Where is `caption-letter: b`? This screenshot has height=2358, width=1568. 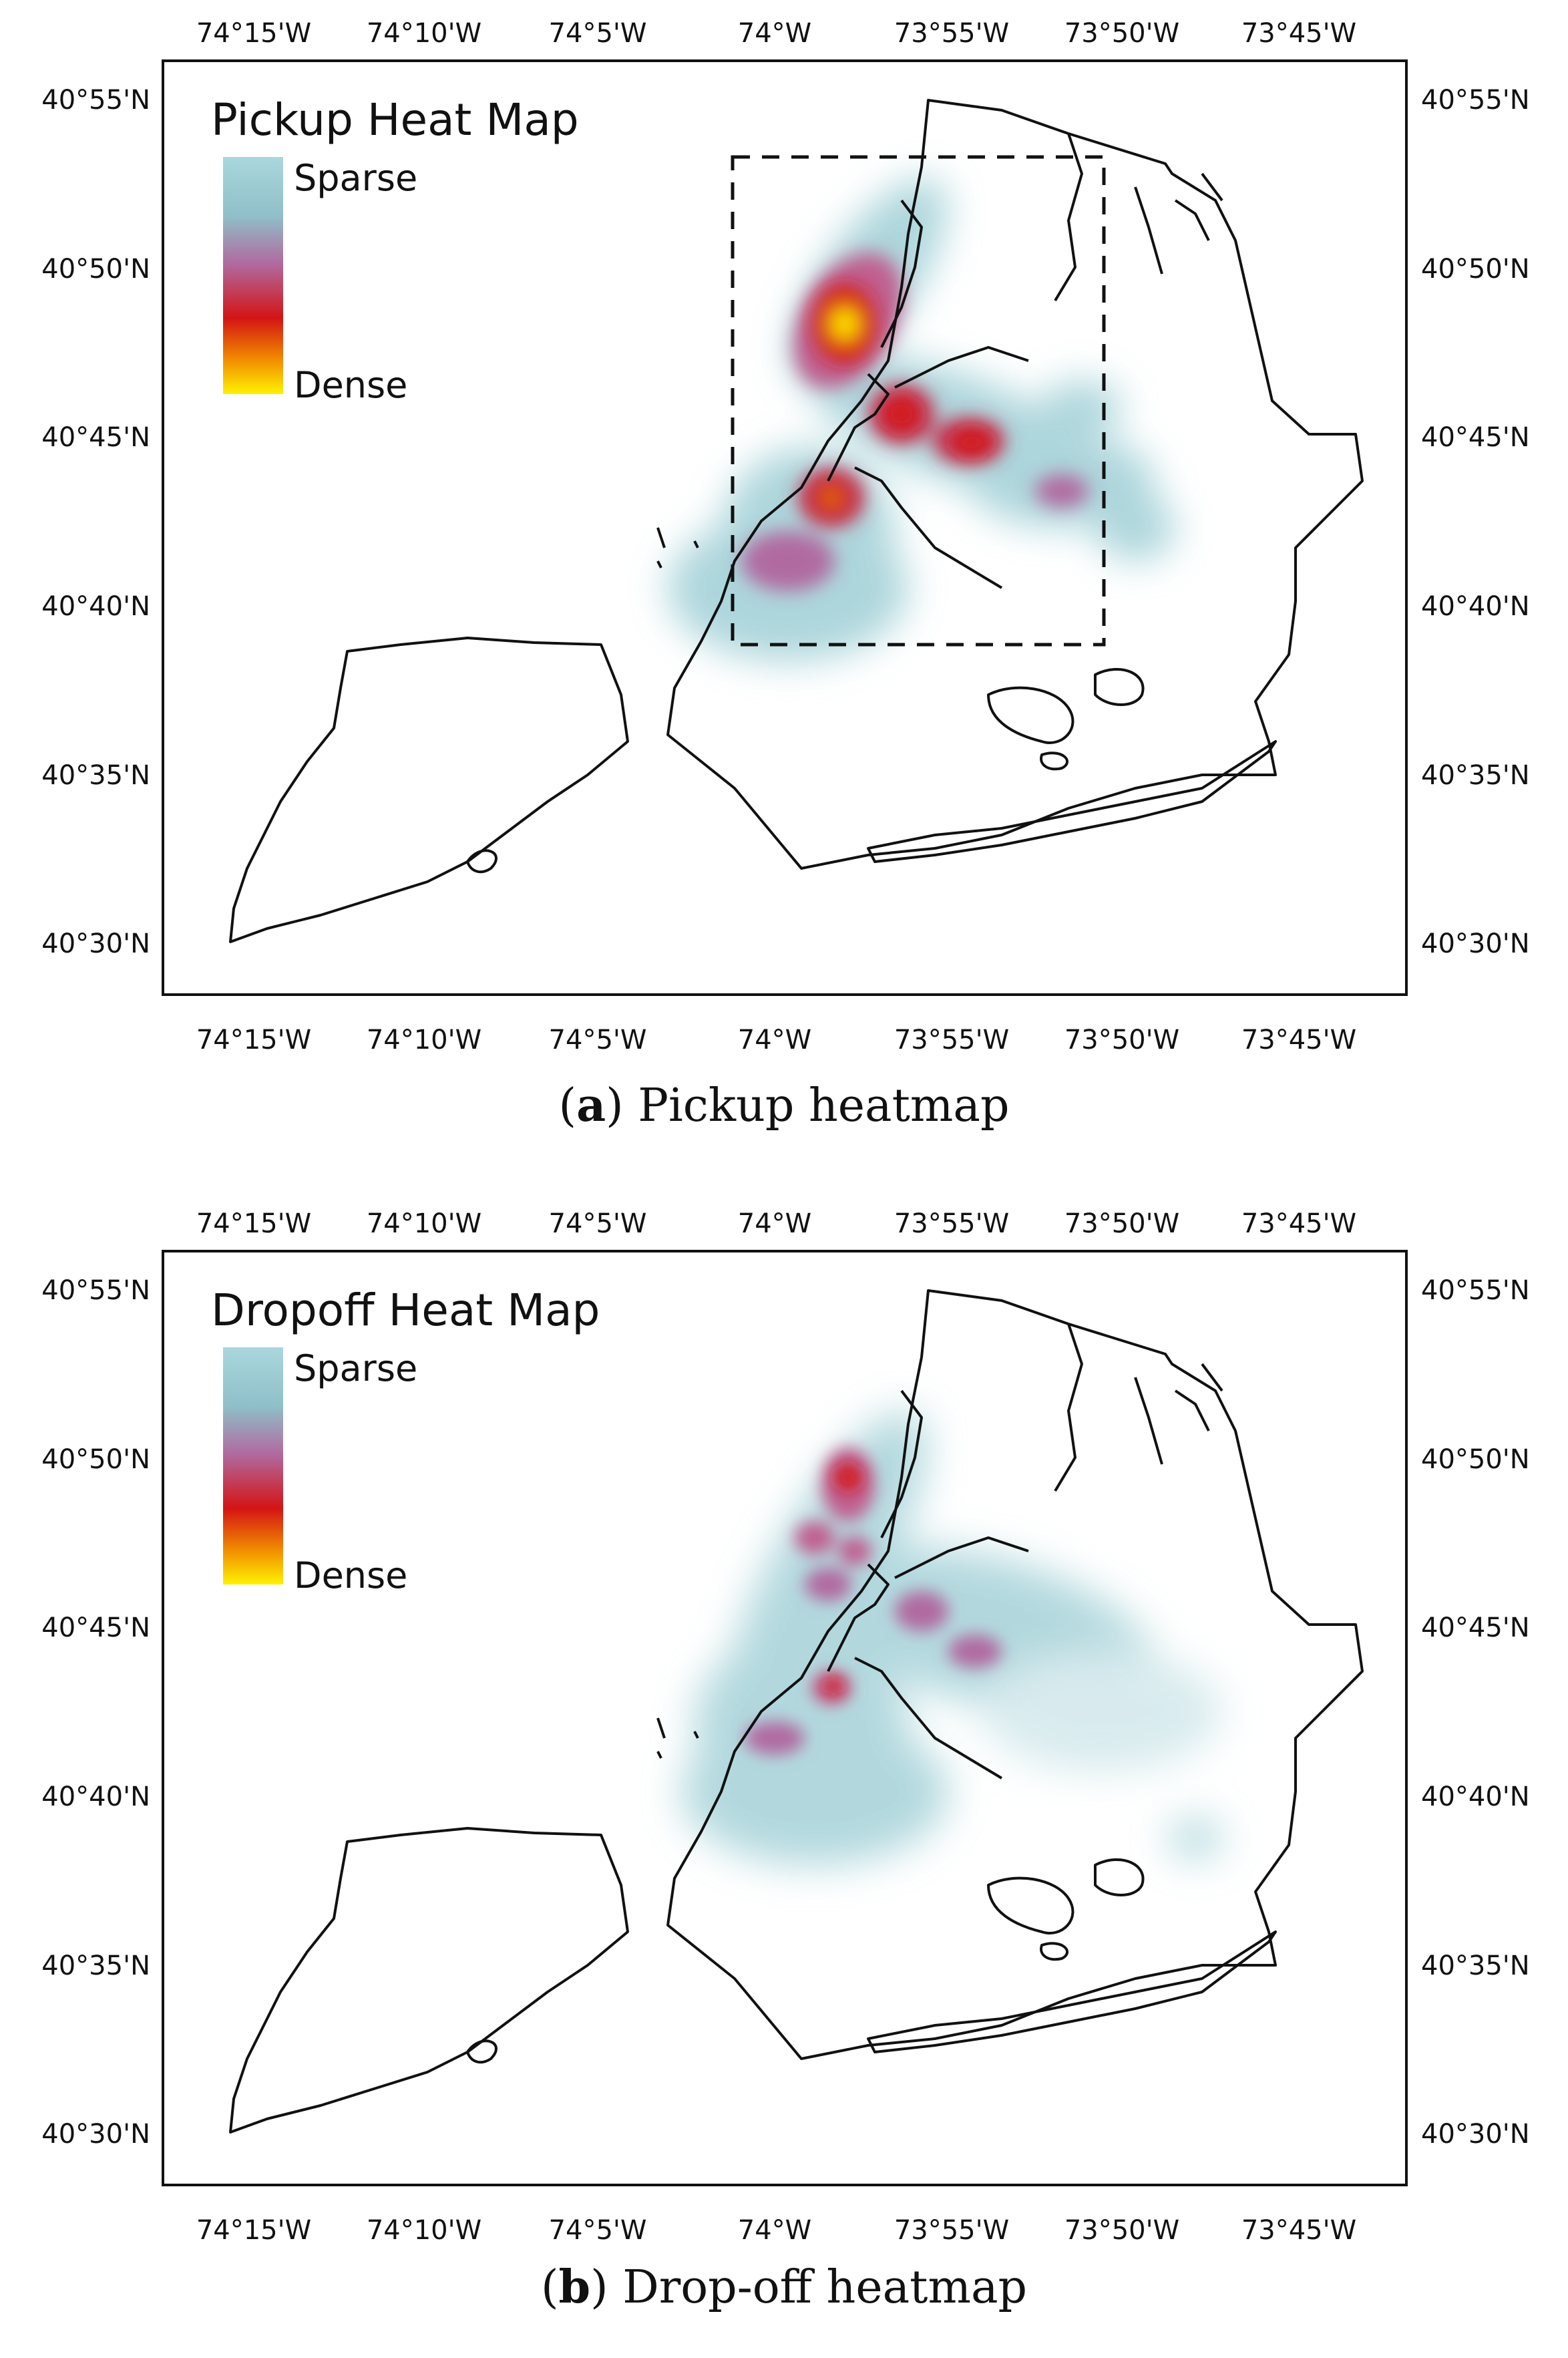
caption-letter: b is located at coordinates (574, 2287).